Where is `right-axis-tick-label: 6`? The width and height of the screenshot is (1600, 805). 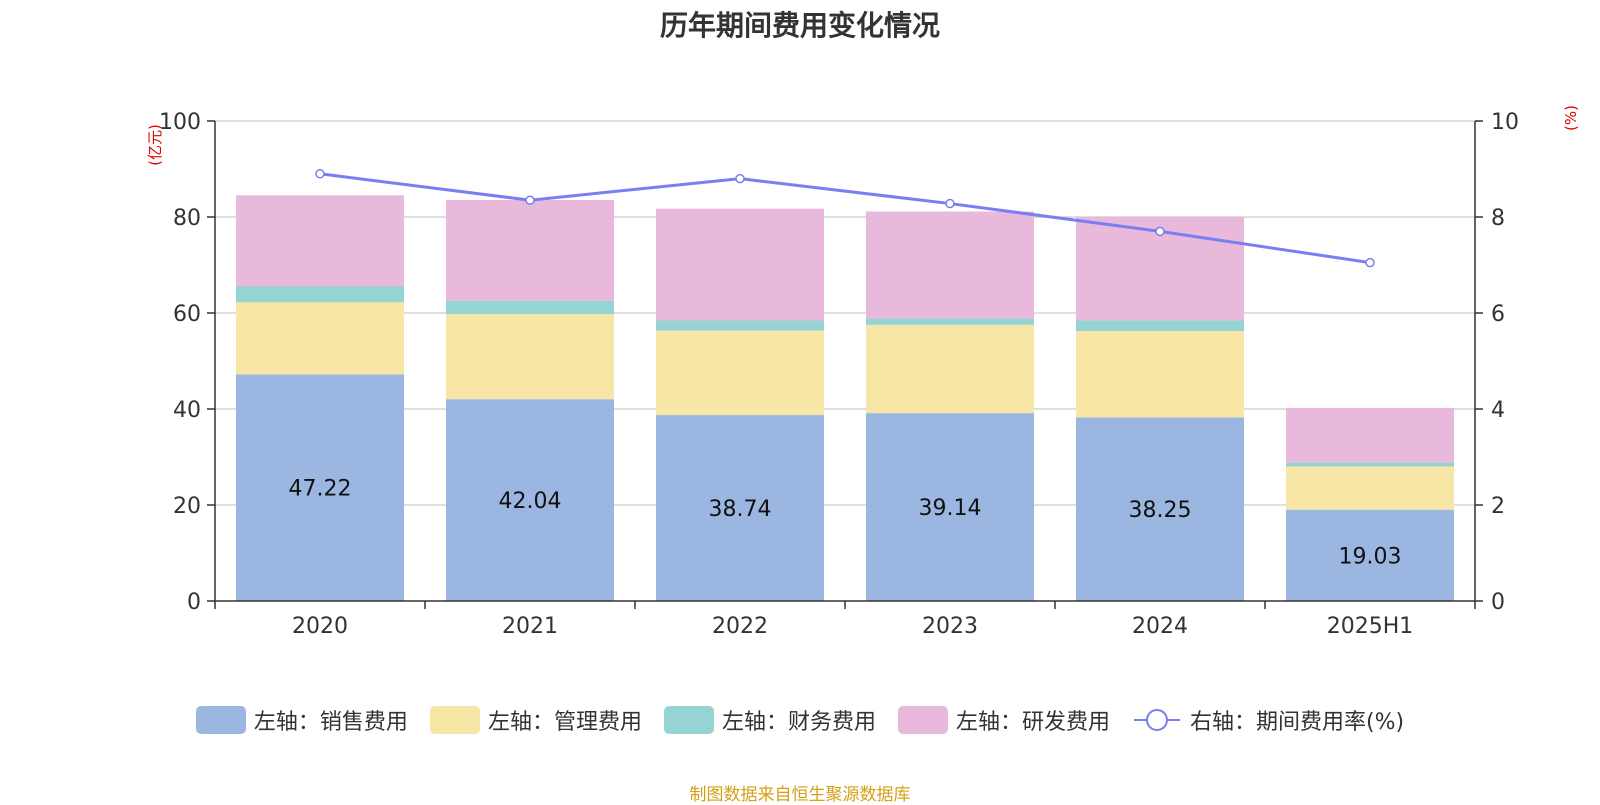 right-axis-tick-label: 6 is located at coordinates (1498, 314).